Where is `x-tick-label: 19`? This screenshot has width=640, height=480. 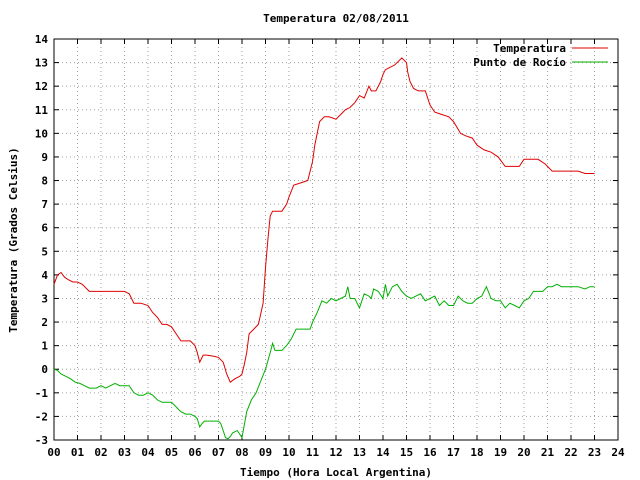
x-tick-label: 19 is located at coordinates (500, 452).